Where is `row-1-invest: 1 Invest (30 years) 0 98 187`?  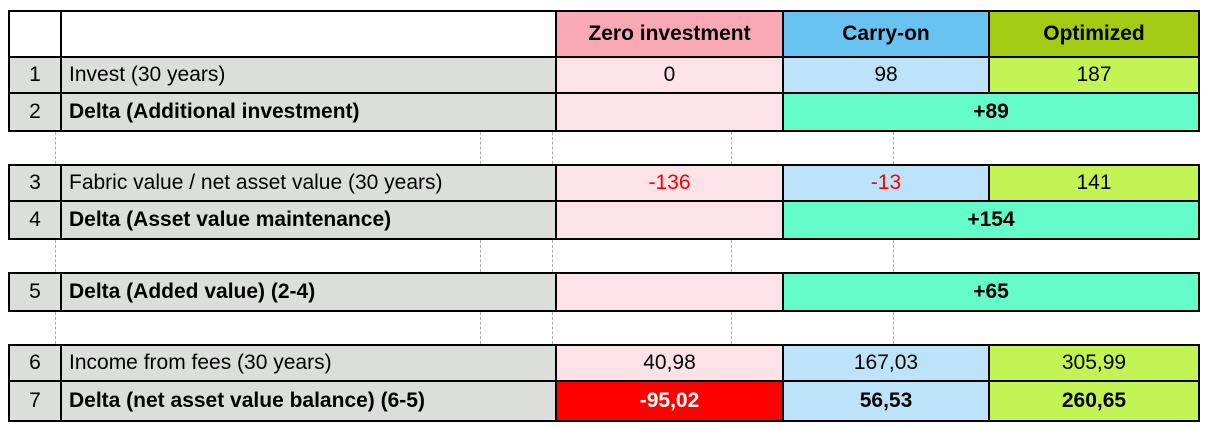 row-1-invest: 1 Invest (30 years) 0 98 187 is located at coordinates (604, 76).